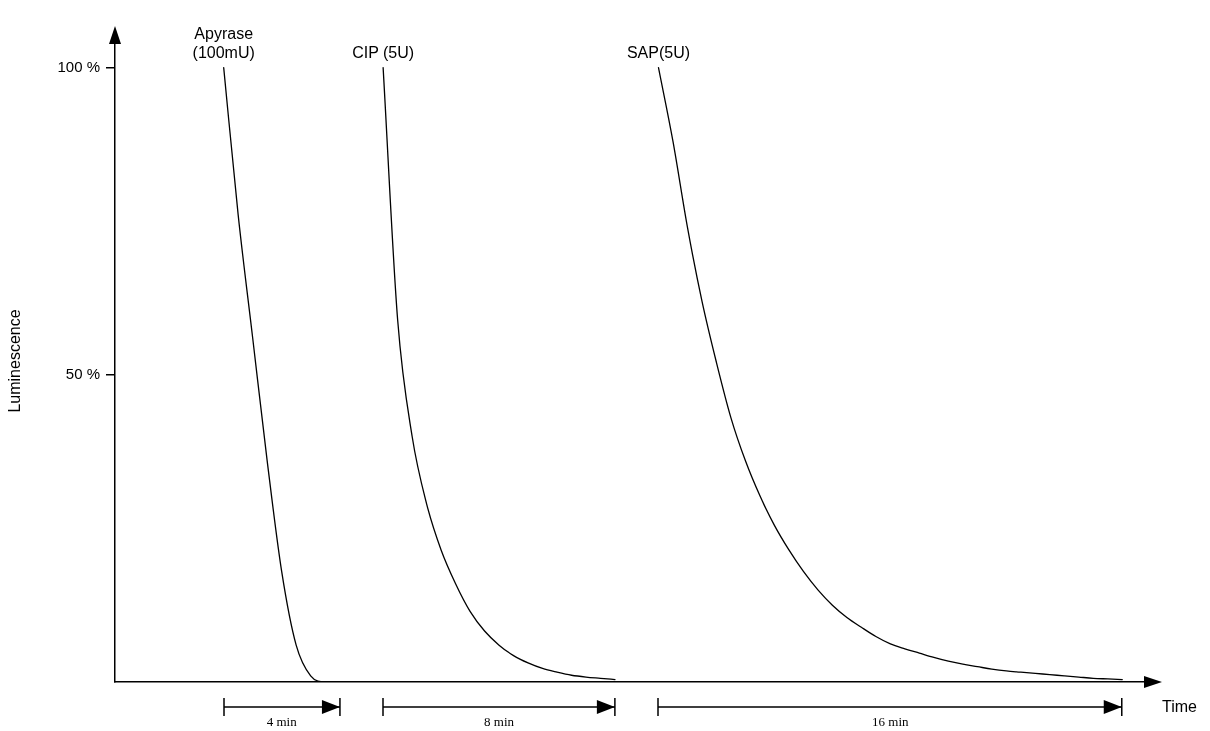 The height and width of the screenshot is (731, 1210). What do you see at coordinates (15, 361) in the screenshot?
I see `y-axis-title: Luminescence` at bounding box center [15, 361].